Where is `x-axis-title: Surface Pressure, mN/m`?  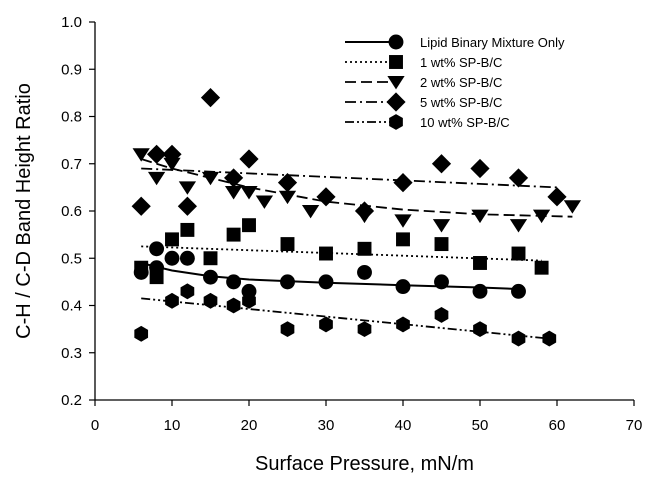
x-axis-title: Surface Pressure, mN/m is located at coordinates (364, 464).